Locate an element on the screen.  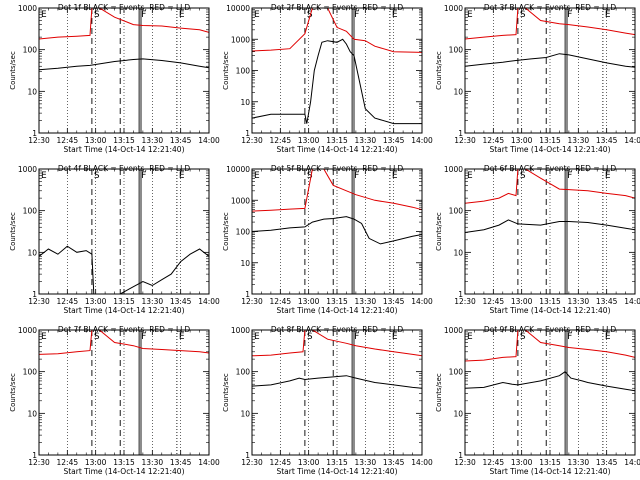
y-tick-label: 10000 is located at coordinates (238, 8).